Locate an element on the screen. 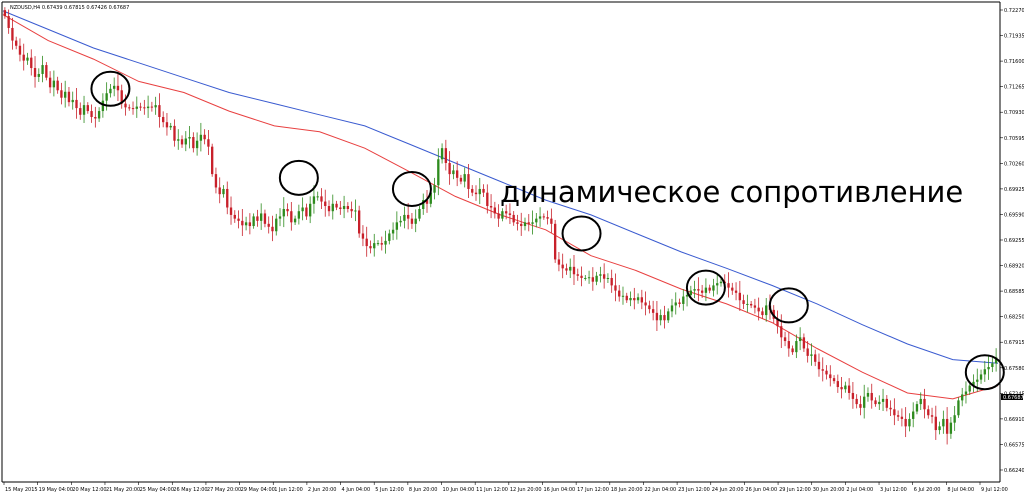 This screenshot has height=496, width=1024. x-tick-label: 6 Jul 20:00 is located at coordinates (927, 490).